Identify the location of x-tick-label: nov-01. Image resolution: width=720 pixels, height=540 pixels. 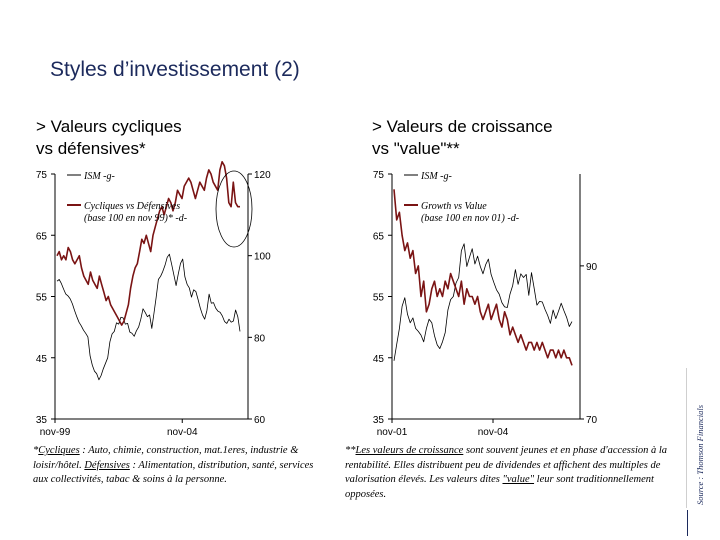
(392, 432).